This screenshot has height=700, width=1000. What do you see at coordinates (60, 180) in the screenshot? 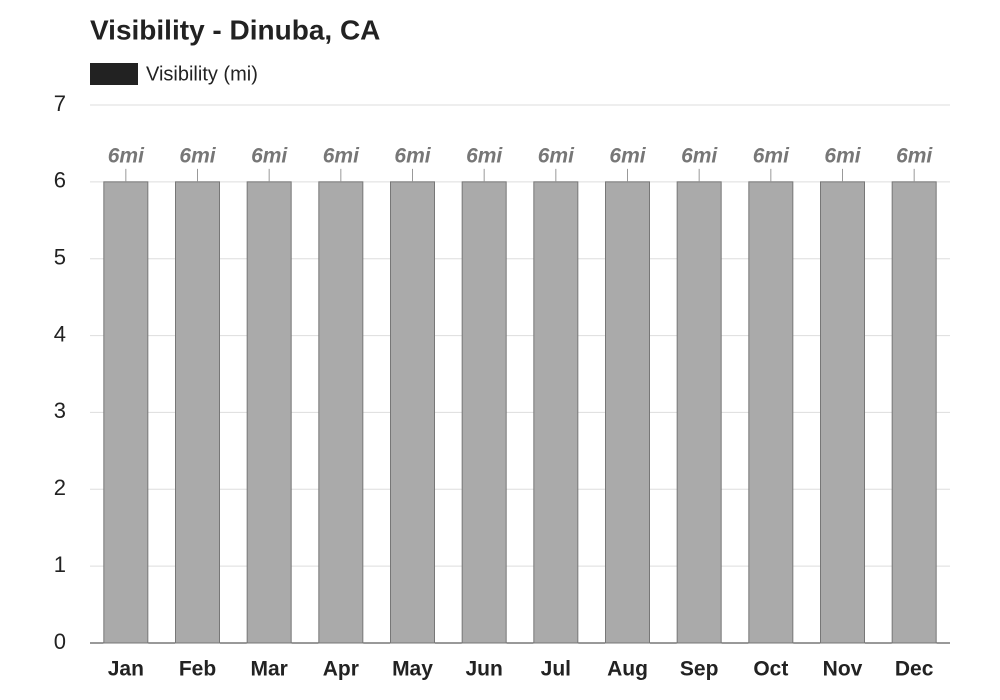
I see `y-tick-label: 6` at bounding box center [60, 180].